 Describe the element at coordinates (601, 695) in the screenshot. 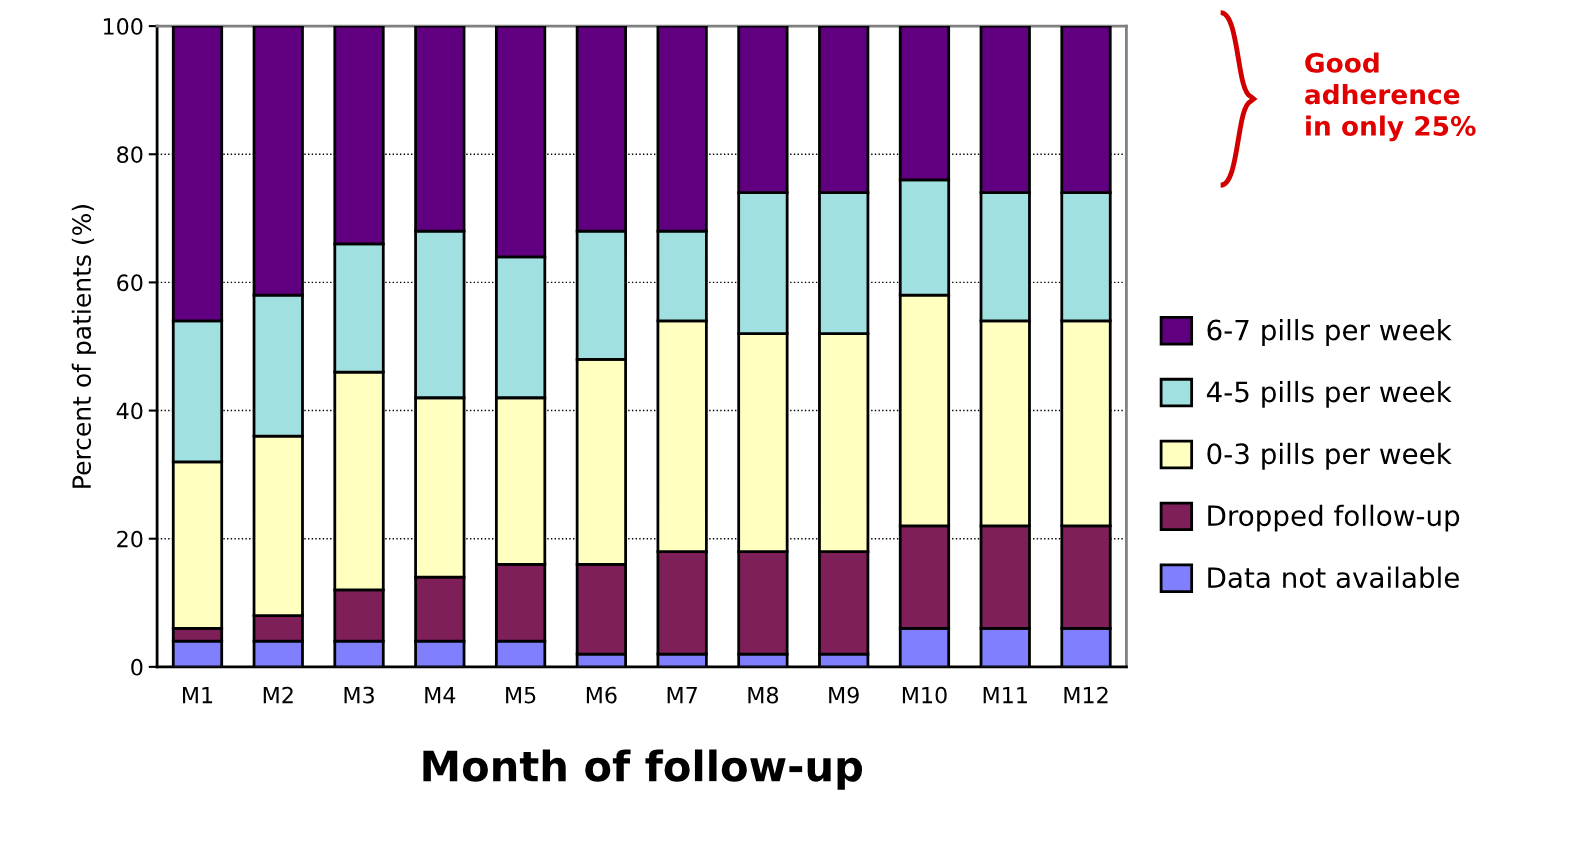

I see `x-tick-label: M6` at that location.